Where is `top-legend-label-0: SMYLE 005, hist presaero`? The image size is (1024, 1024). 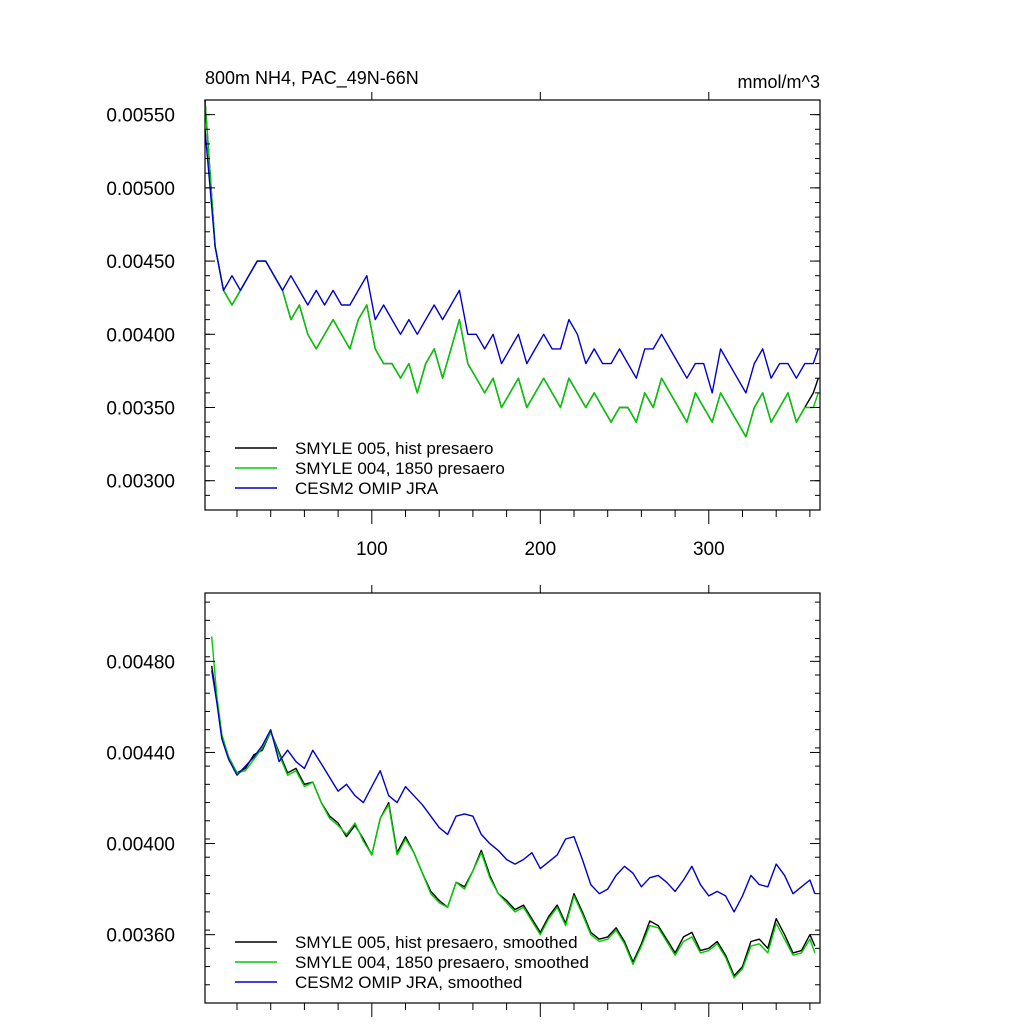
top-legend-label-0: SMYLE 005, hist presaero is located at coordinates (394, 448).